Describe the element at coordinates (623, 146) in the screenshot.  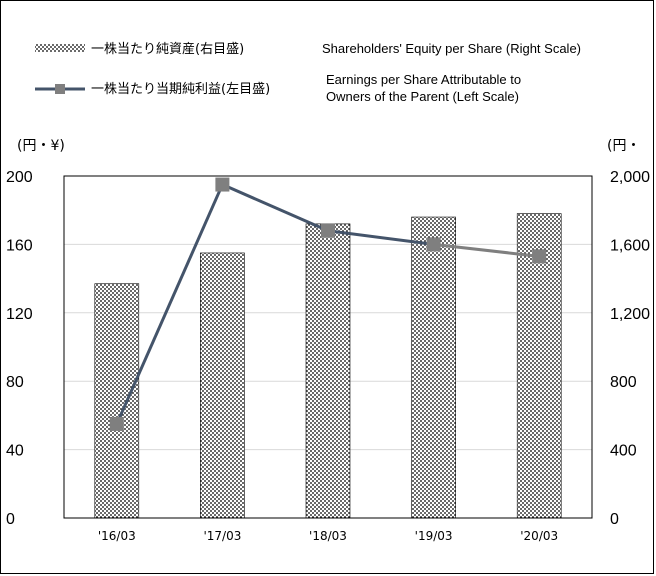
I see `right-axis-unit: (円・` at that location.